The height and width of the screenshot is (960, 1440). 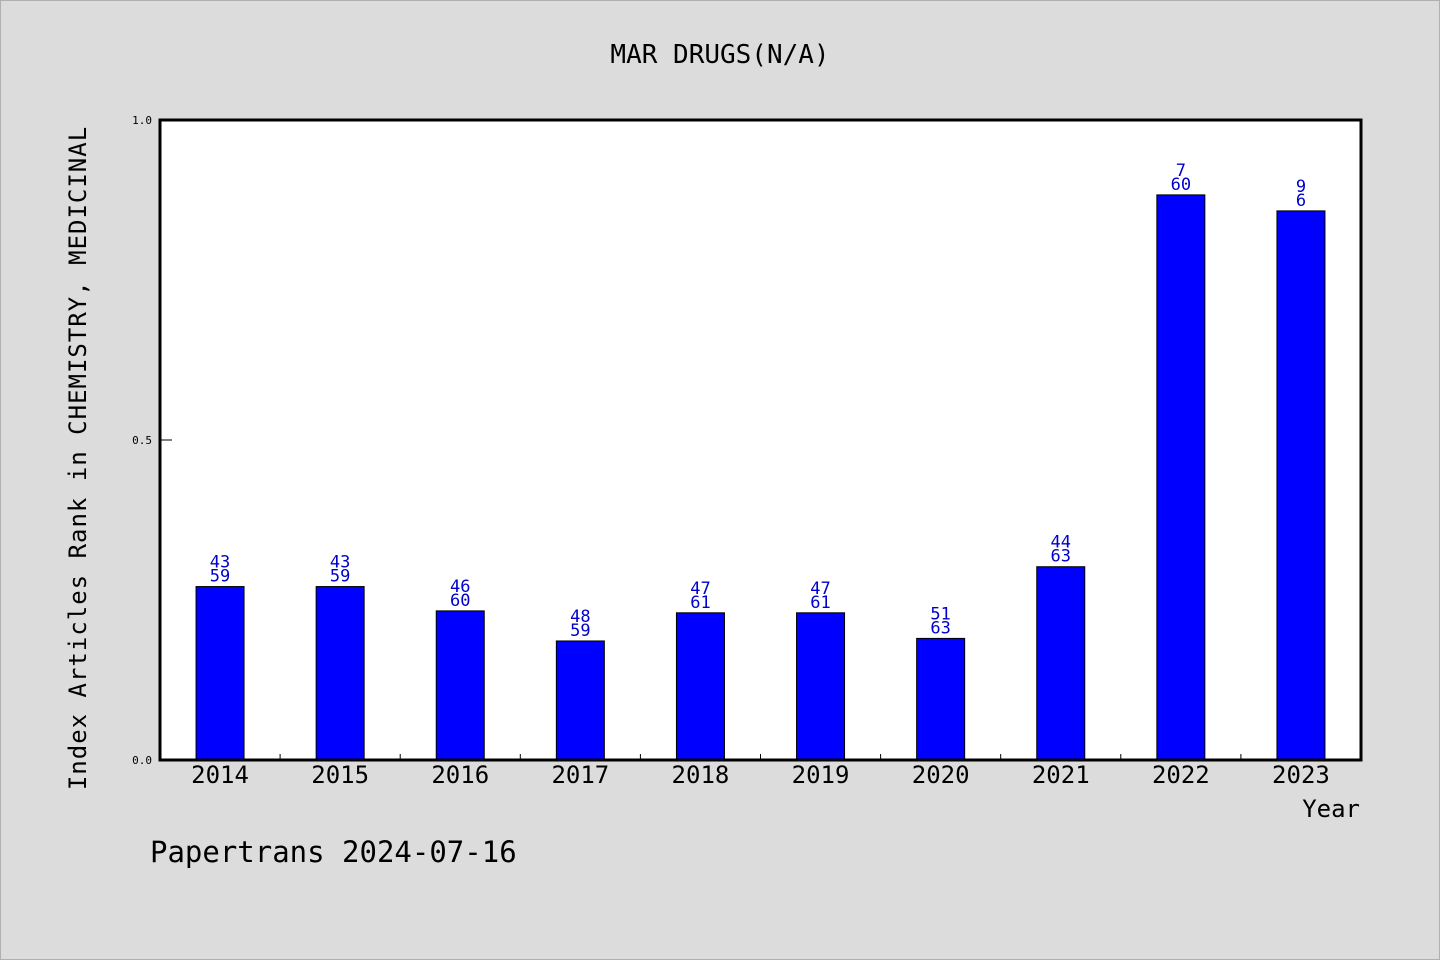 What do you see at coordinates (701, 775) in the screenshot?
I see `x-tick-label-2018: 2018` at bounding box center [701, 775].